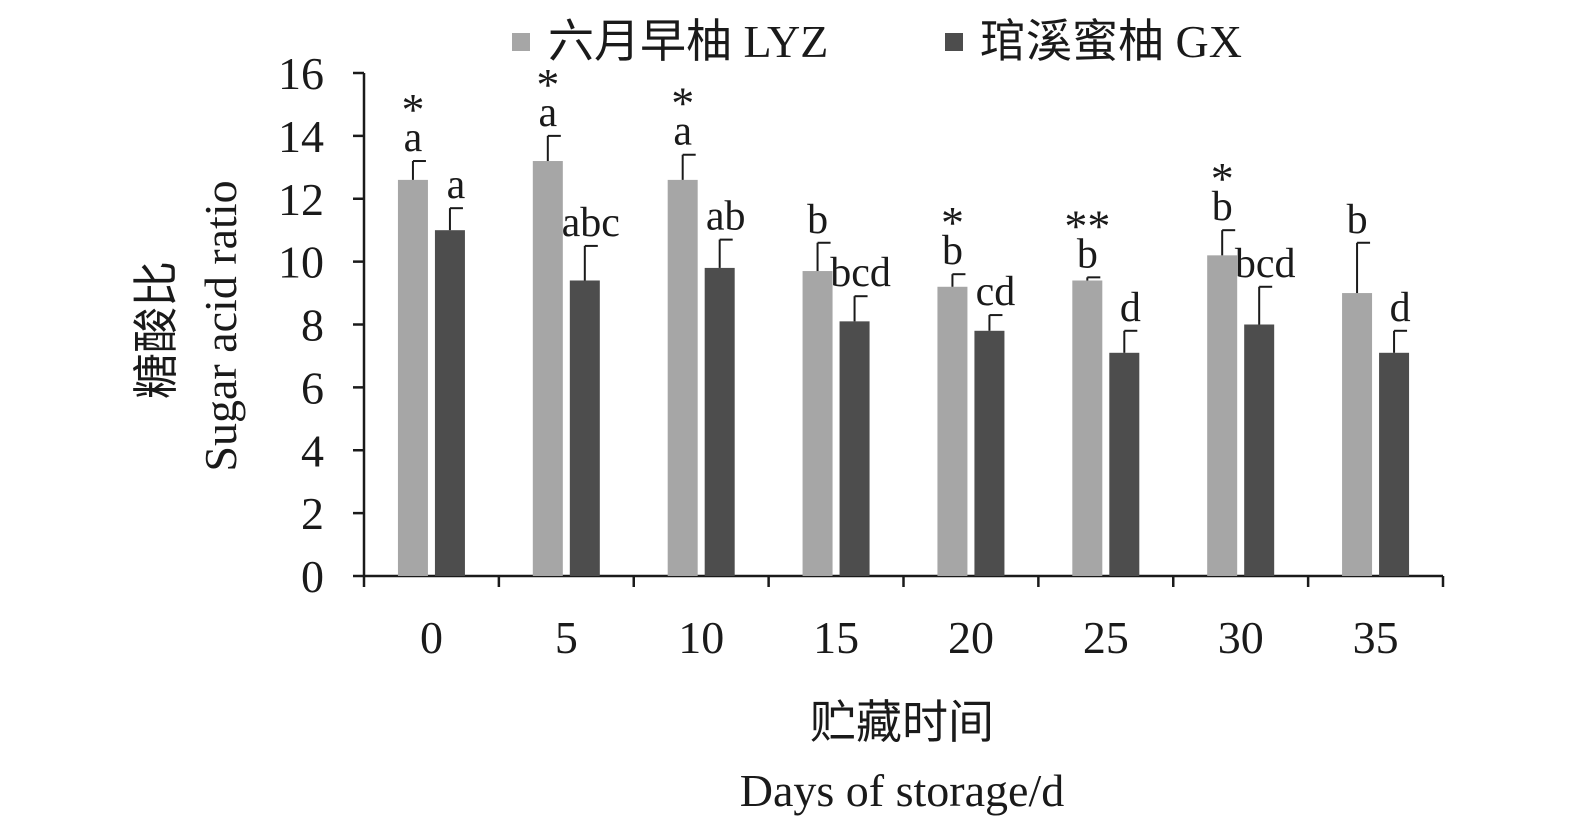 The height and width of the screenshot is (829, 1575). What do you see at coordinates (220, 325) in the screenshot?
I see `y-axis-title-en: Sugar acid ratio` at bounding box center [220, 325].